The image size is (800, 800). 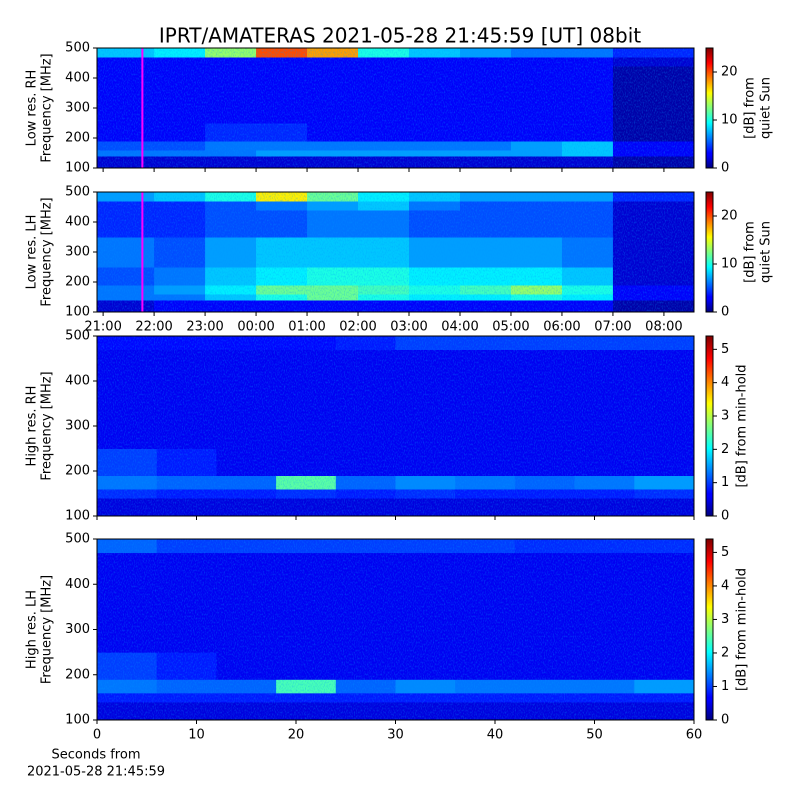 What do you see at coordinates (32, 426) in the screenshot?
I see `y-axis-label: High res. RH` at bounding box center [32, 426].